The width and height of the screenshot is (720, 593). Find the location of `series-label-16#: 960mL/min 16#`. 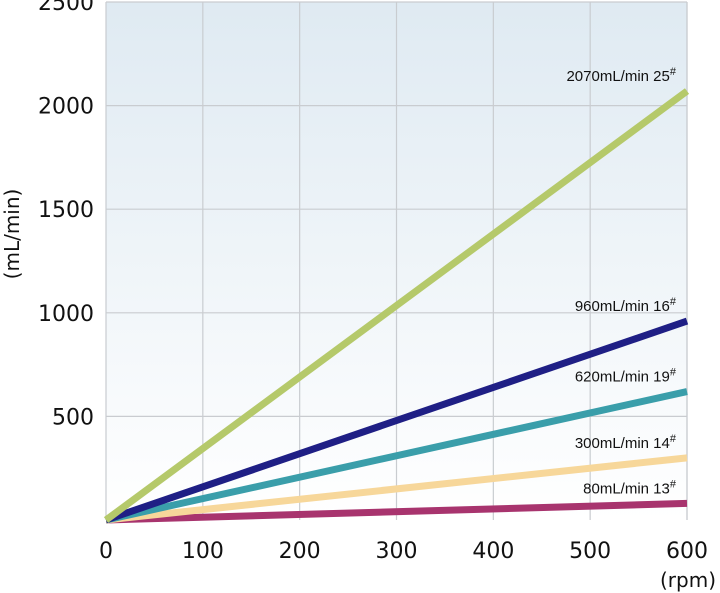

series-label-16#: 960mL/min 16# is located at coordinates (626, 305).